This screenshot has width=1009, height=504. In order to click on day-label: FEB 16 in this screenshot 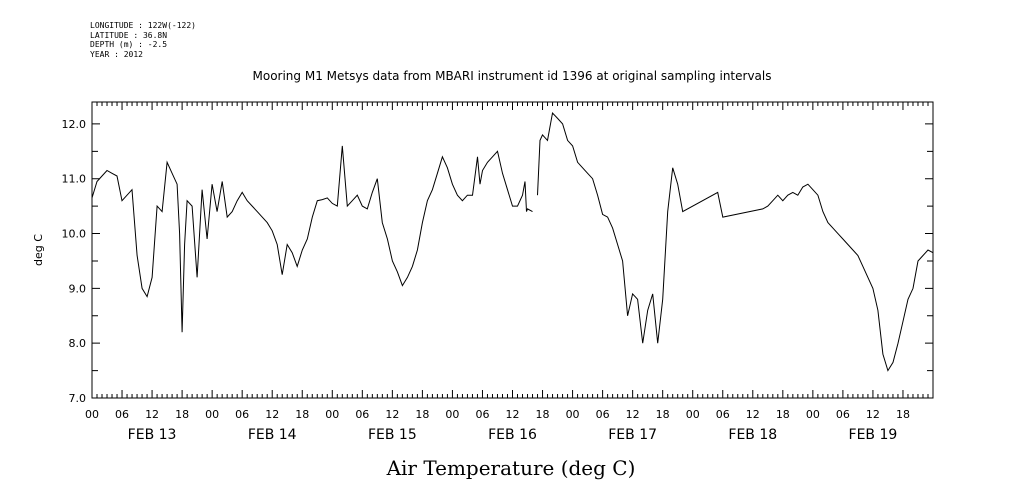, I will do `click(512, 435)`.